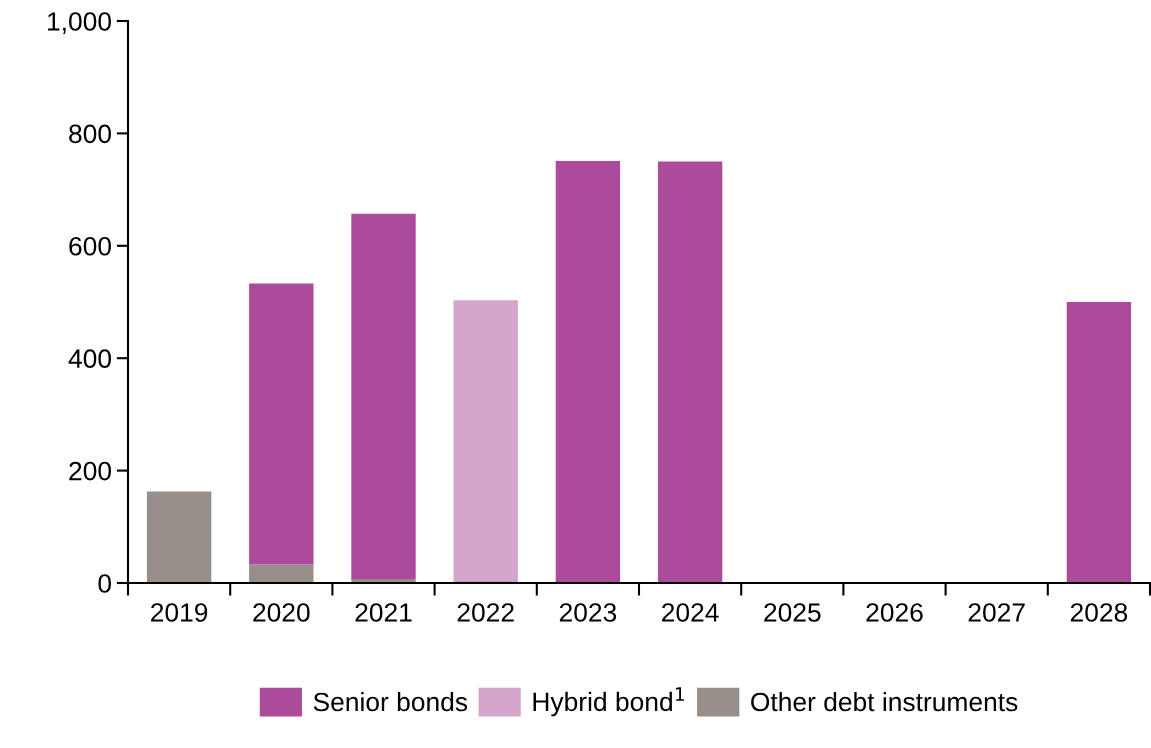 The height and width of the screenshot is (748, 1151). I want to click on x-tick-label: 2027, so click(996, 612).